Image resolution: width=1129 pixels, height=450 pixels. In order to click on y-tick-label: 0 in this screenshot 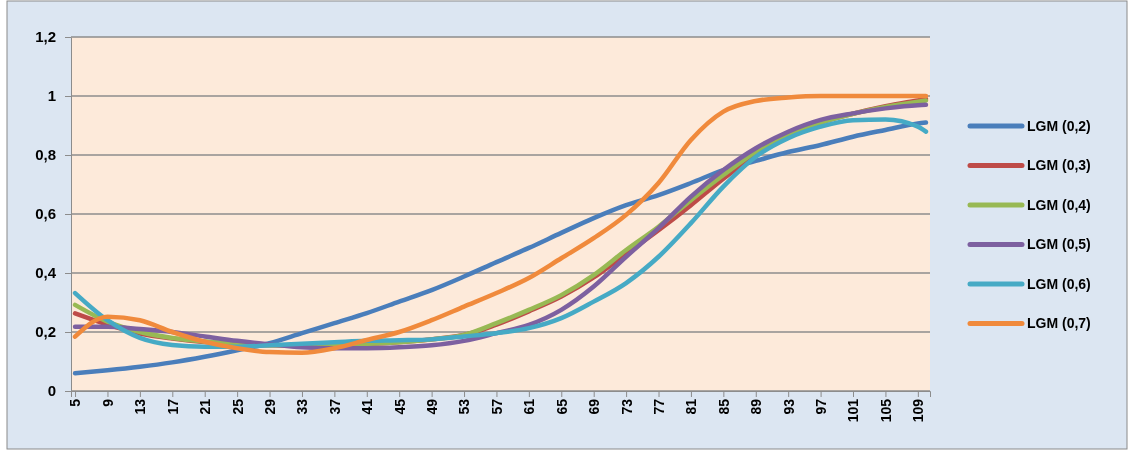, I will do `click(51, 391)`.